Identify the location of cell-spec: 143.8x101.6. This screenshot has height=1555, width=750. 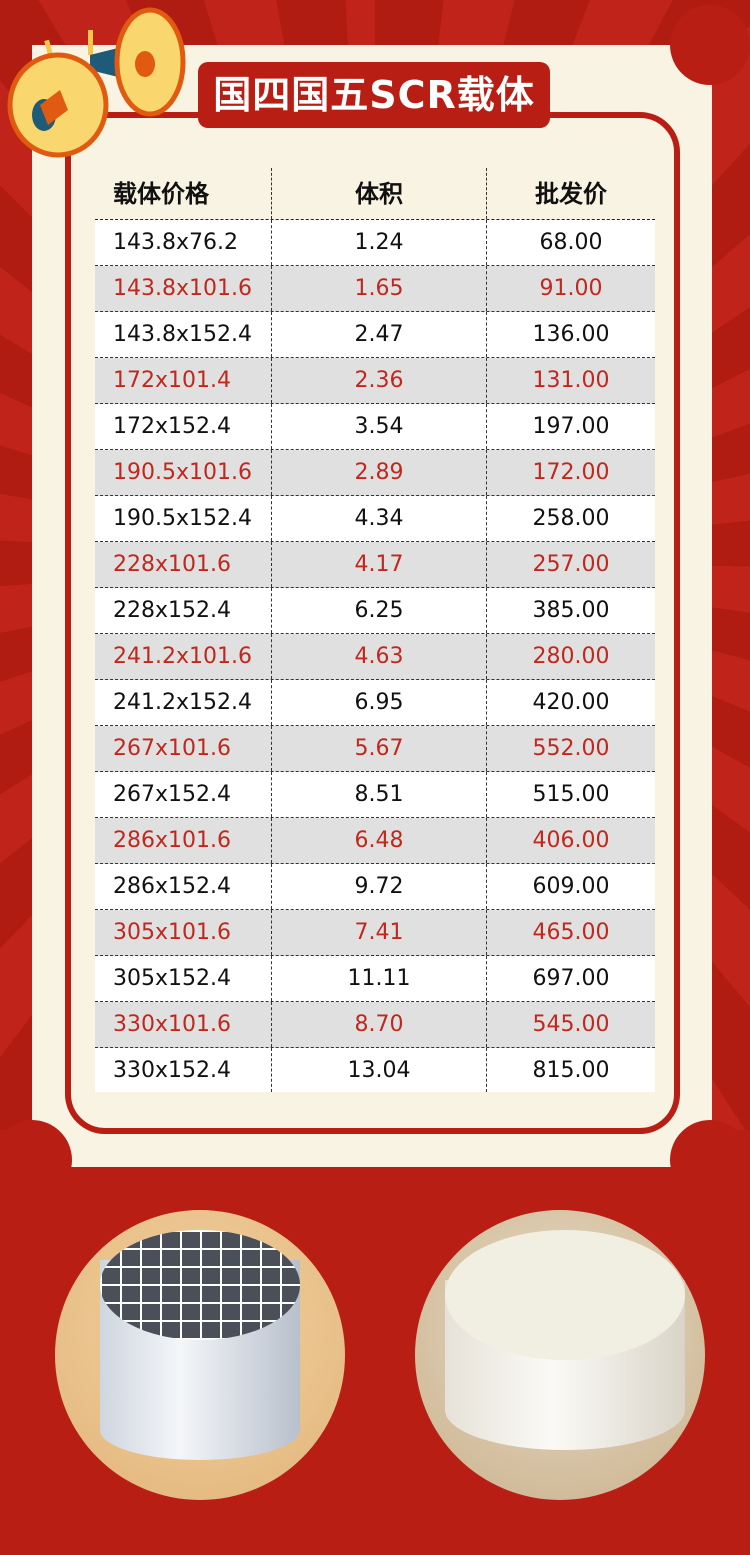
(183, 288).